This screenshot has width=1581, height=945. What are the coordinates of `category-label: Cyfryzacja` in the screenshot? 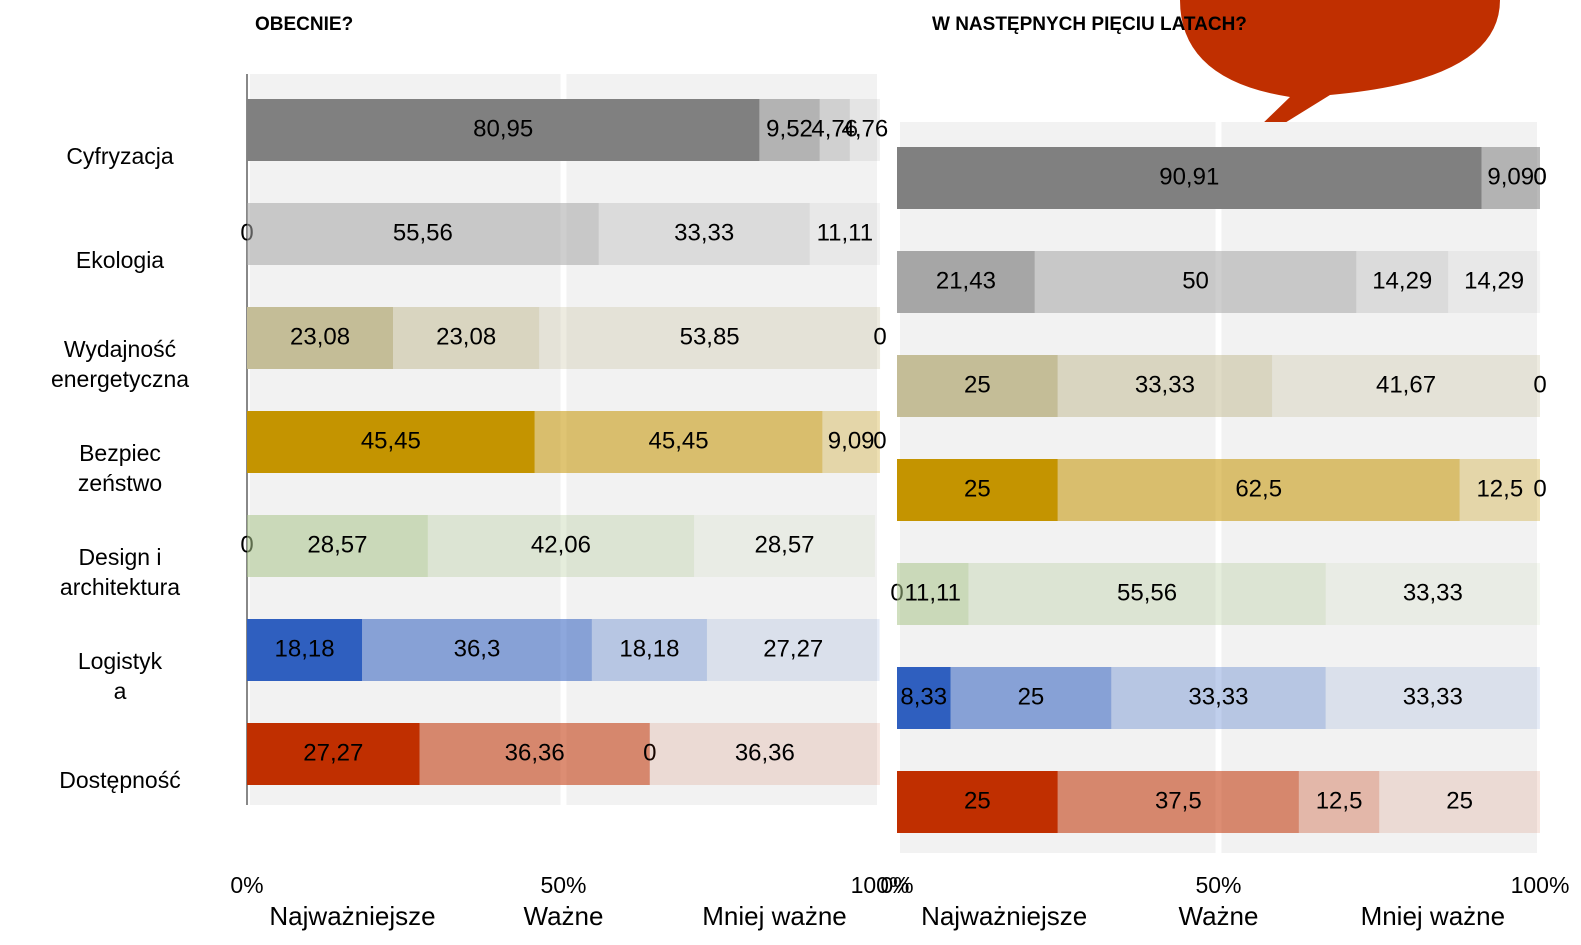 It's located at (120, 156).